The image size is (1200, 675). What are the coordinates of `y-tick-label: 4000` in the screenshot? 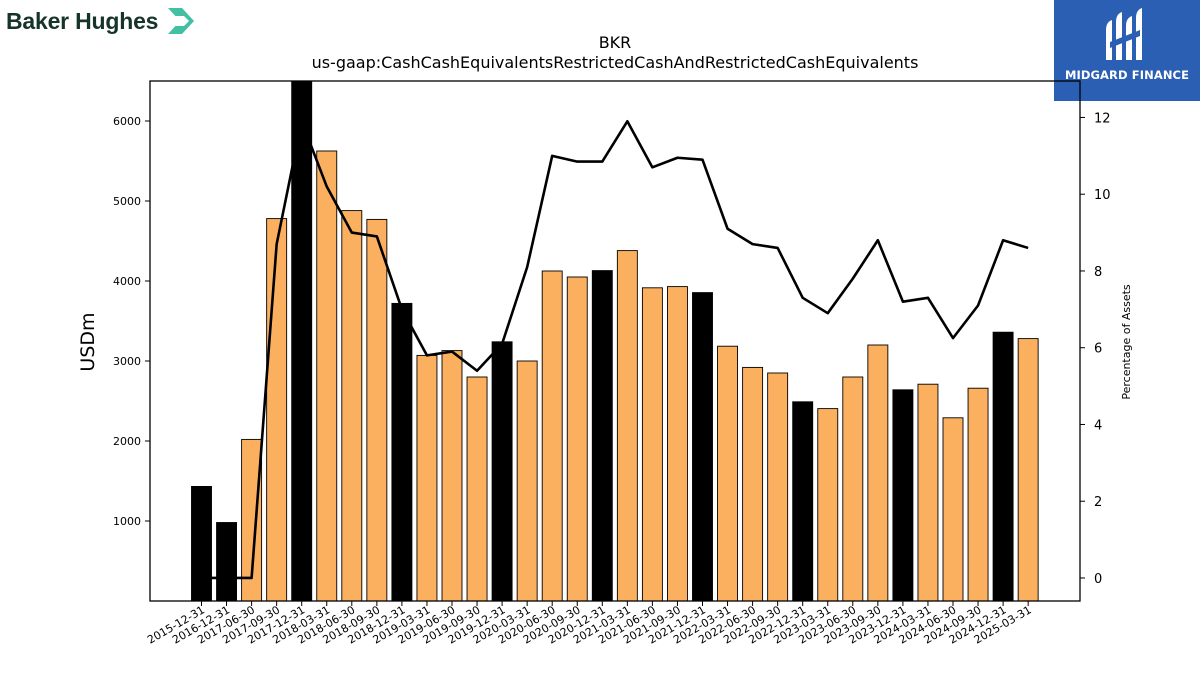 It's located at (127, 281).